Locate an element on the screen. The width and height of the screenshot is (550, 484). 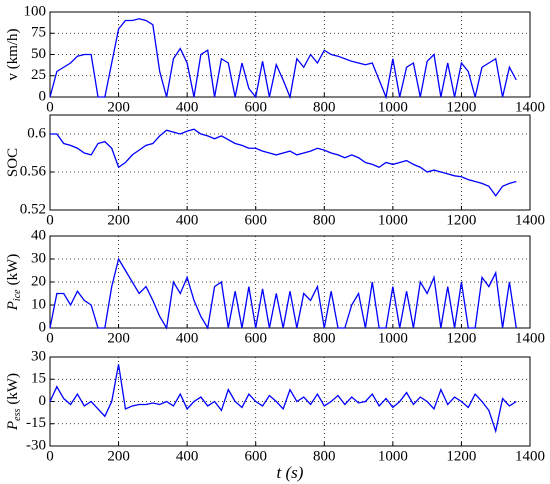
y-tick-label: 0.56 is located at coordinates (33, 171).